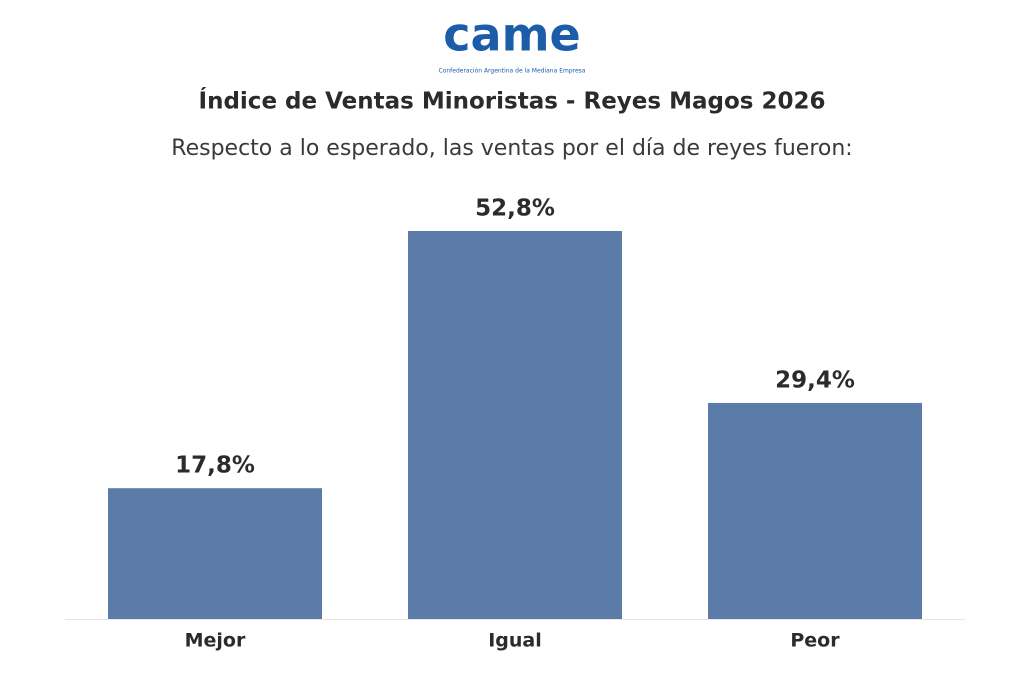 This screenshot has height=683, width=1024. What do you see at coordinates (511, 35) in the screenshot?
I see `logo-name: came` at bounding box center [511, 35].